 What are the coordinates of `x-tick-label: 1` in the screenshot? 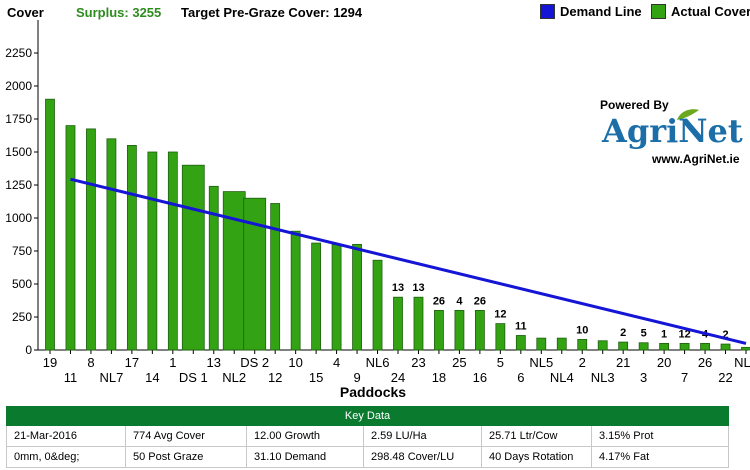 It's located at (172, 362).